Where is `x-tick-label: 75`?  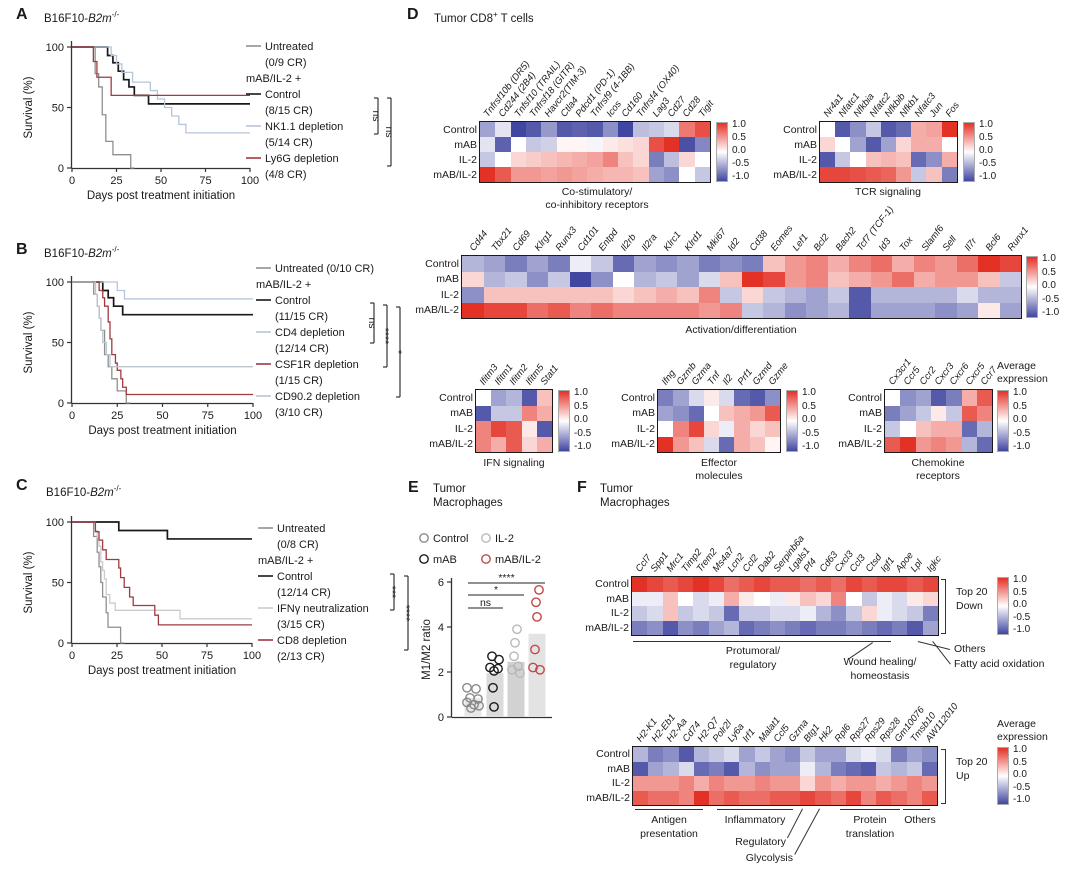
x-tick-label: 75 is located at coordinates (207, 656).